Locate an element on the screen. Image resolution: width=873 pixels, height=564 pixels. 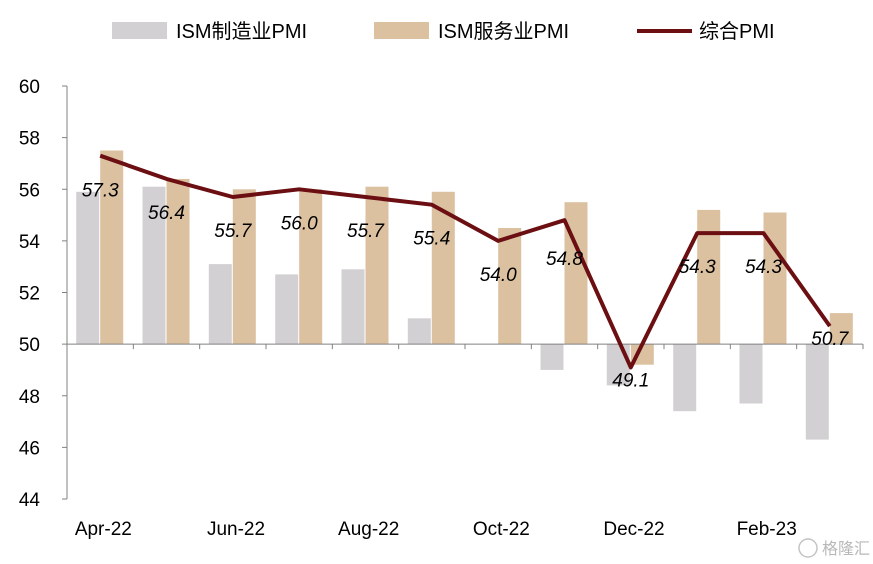
watermark: 格隆汇 is located at coordinates (834, 548).